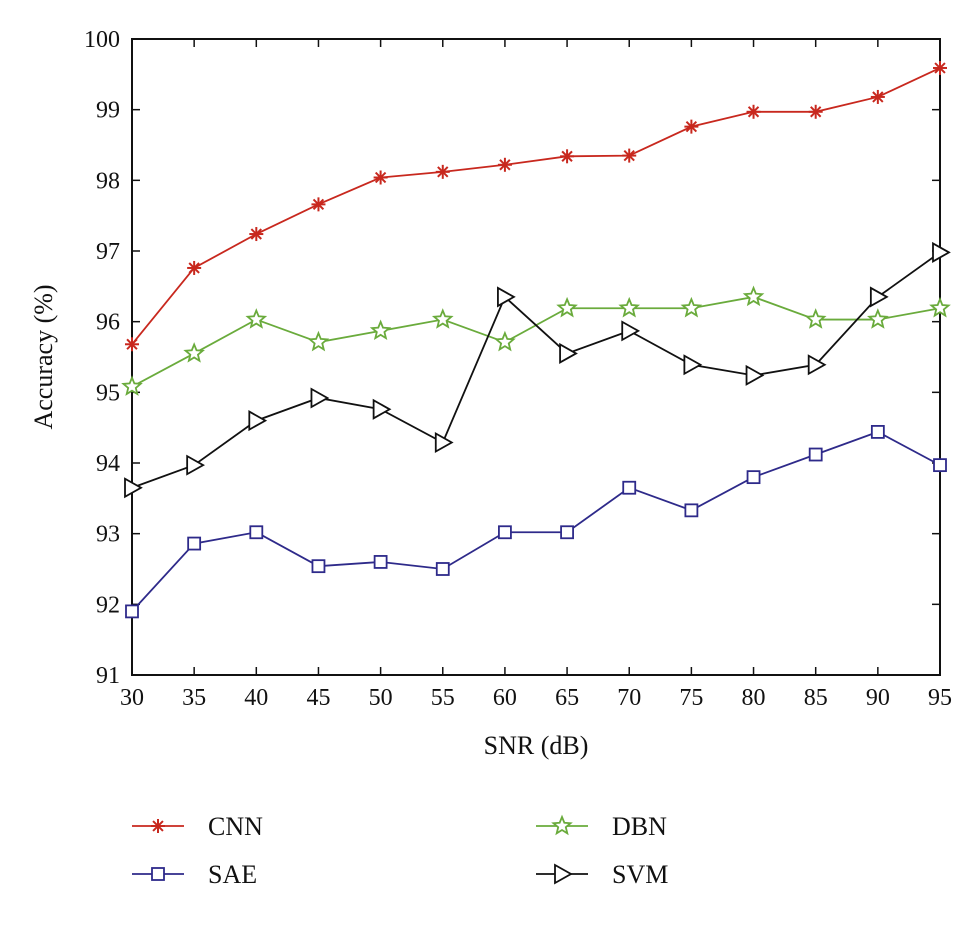 Image resolution: width=970 pixels, height=928 pixels. Describe the element at coordinates (602, 874) in the screenshot. I see `legend-item-svm: SVM` at that location.